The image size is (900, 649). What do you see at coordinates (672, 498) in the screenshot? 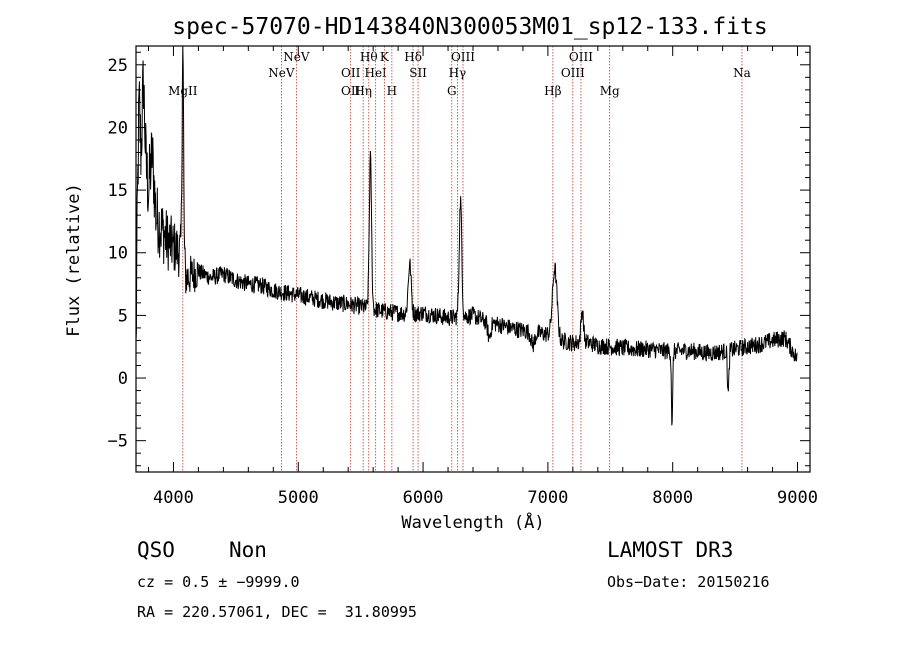
I see `x-tick-label: 8000` at bounding box center [672, 498].